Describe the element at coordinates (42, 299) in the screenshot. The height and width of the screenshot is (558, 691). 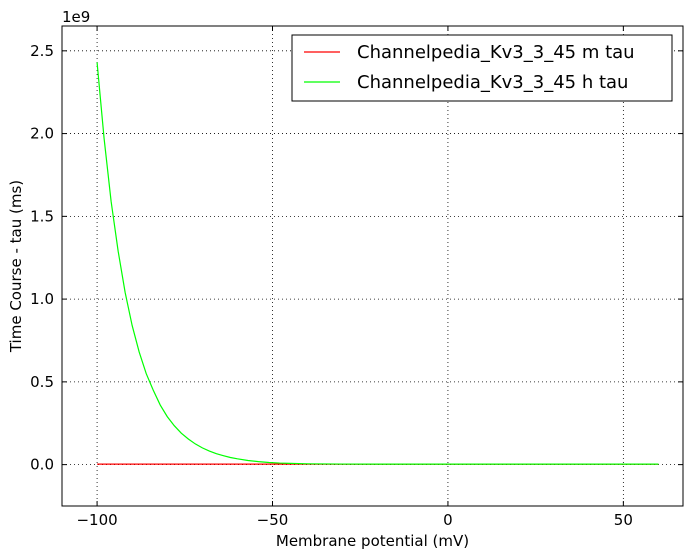
I see `y-tick-label: 1.0` at that location.